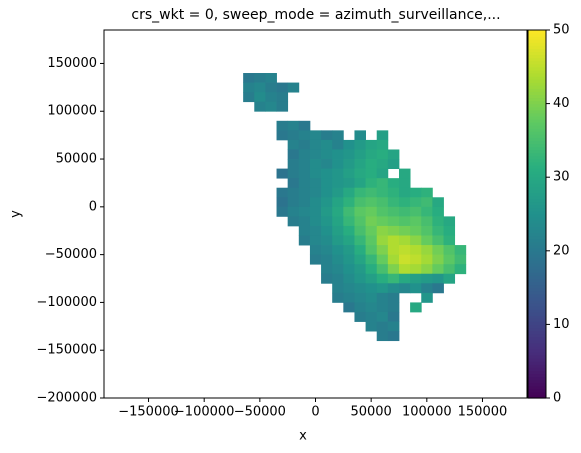  Describe the element at coordinates (561, 324) in the screenshot. I see `colorbar-tick-label: 10` at that location.